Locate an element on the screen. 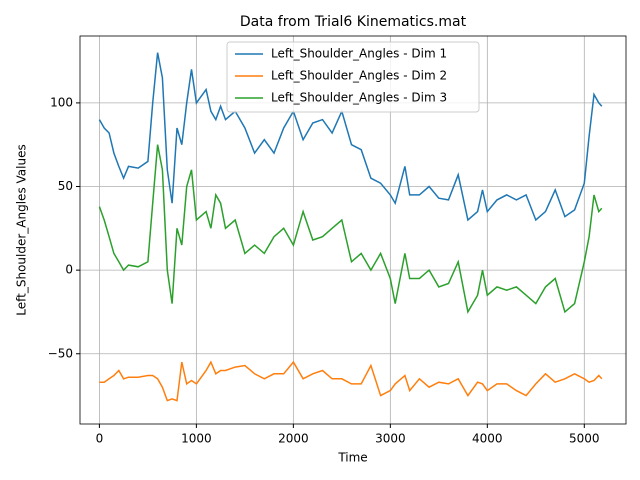 This screenshot has height=480, width=640. x-tick-label: 0 is located at coordinates (100, 439).